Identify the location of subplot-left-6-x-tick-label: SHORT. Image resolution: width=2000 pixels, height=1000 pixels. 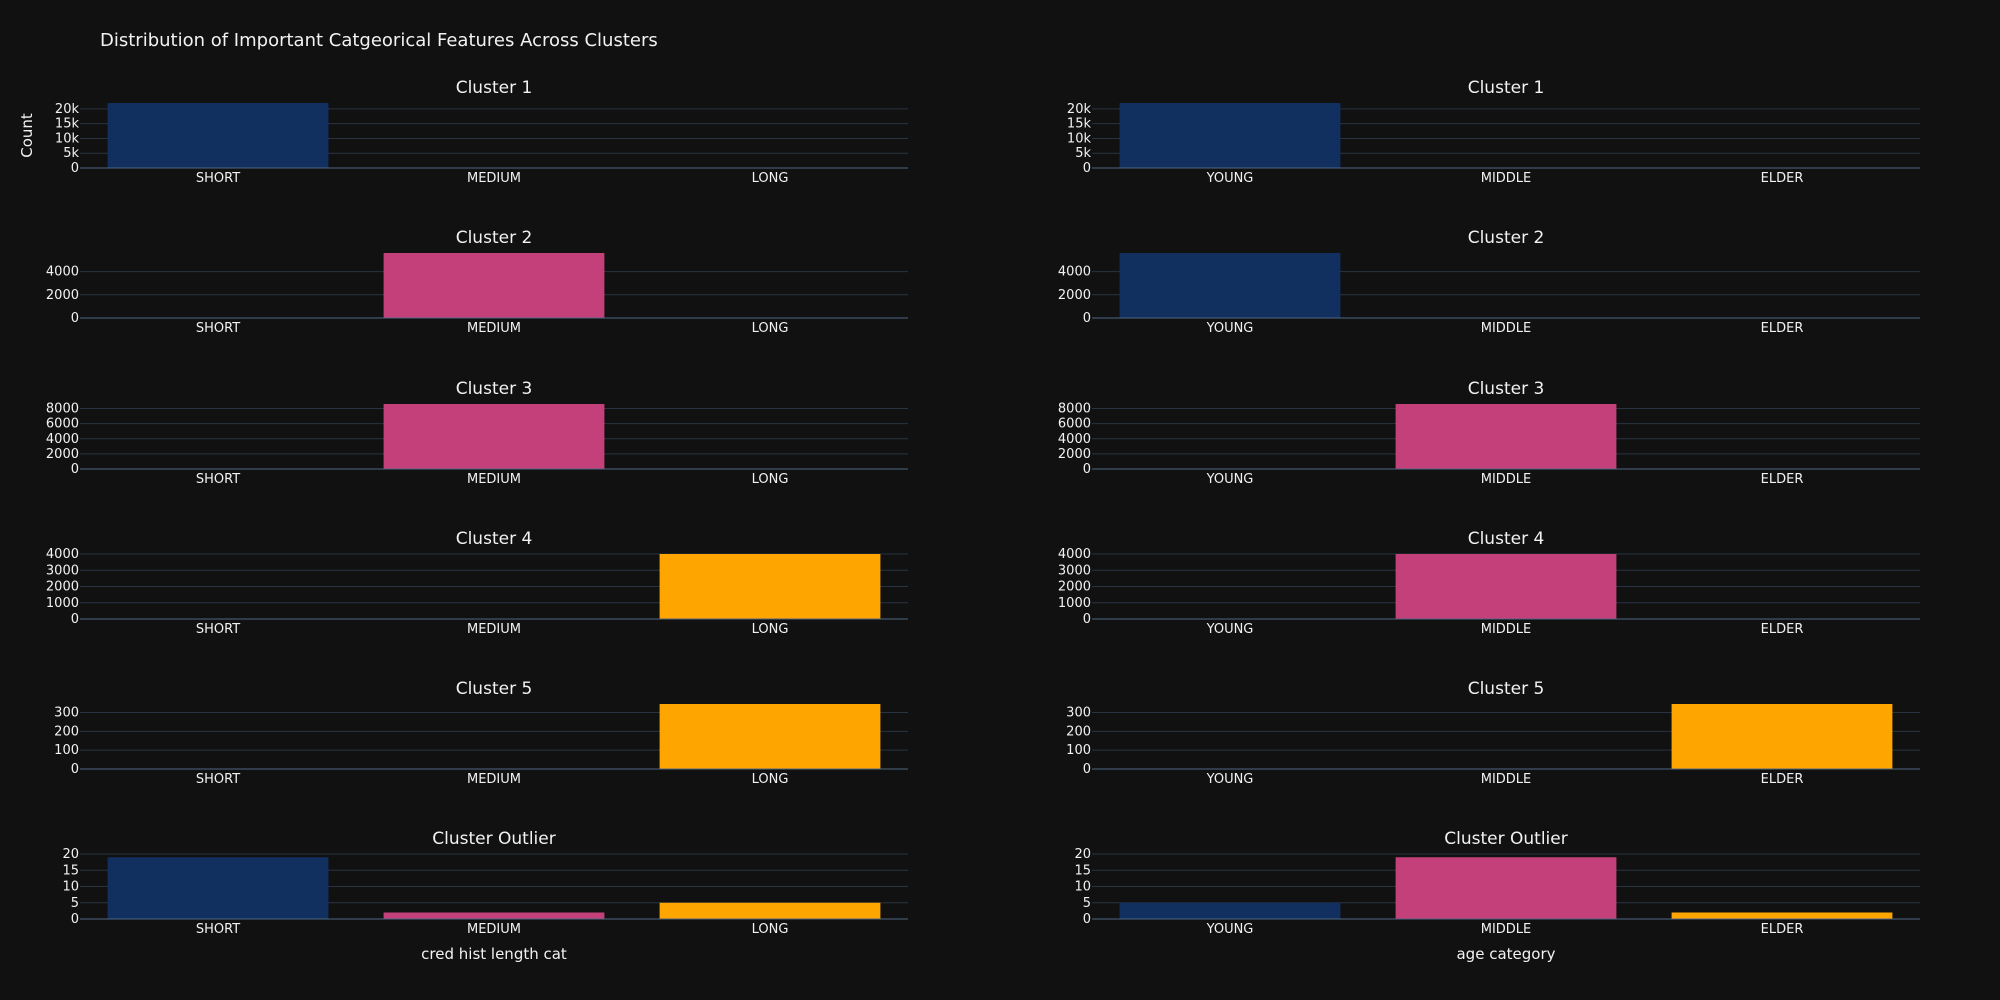
(218, 929).